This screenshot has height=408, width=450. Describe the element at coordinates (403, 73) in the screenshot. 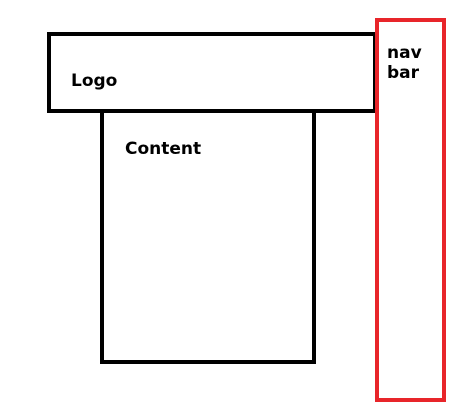

I see `navbar-label-line2: bar` at that location.